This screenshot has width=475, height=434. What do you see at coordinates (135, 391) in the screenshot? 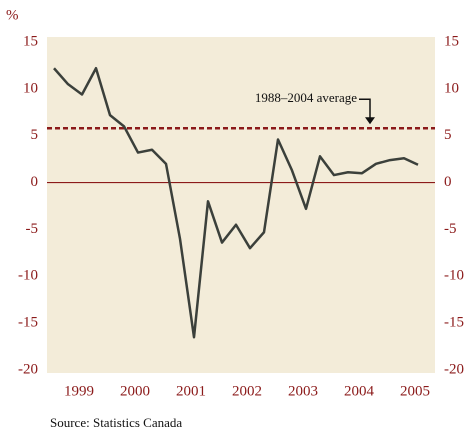
I see `x-tick-label: 2000` at bounding box center [135, 391].